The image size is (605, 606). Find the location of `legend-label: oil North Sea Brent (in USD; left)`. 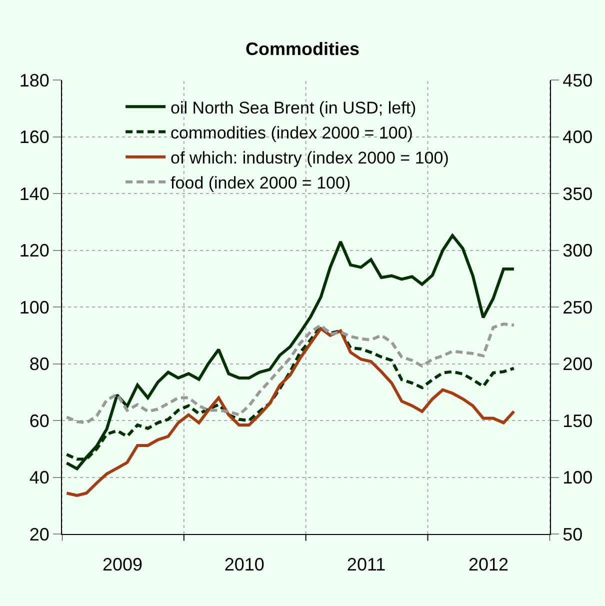

legend-label: oil North Sea Brent (in USD; left) is located at coordinates (293, 108).